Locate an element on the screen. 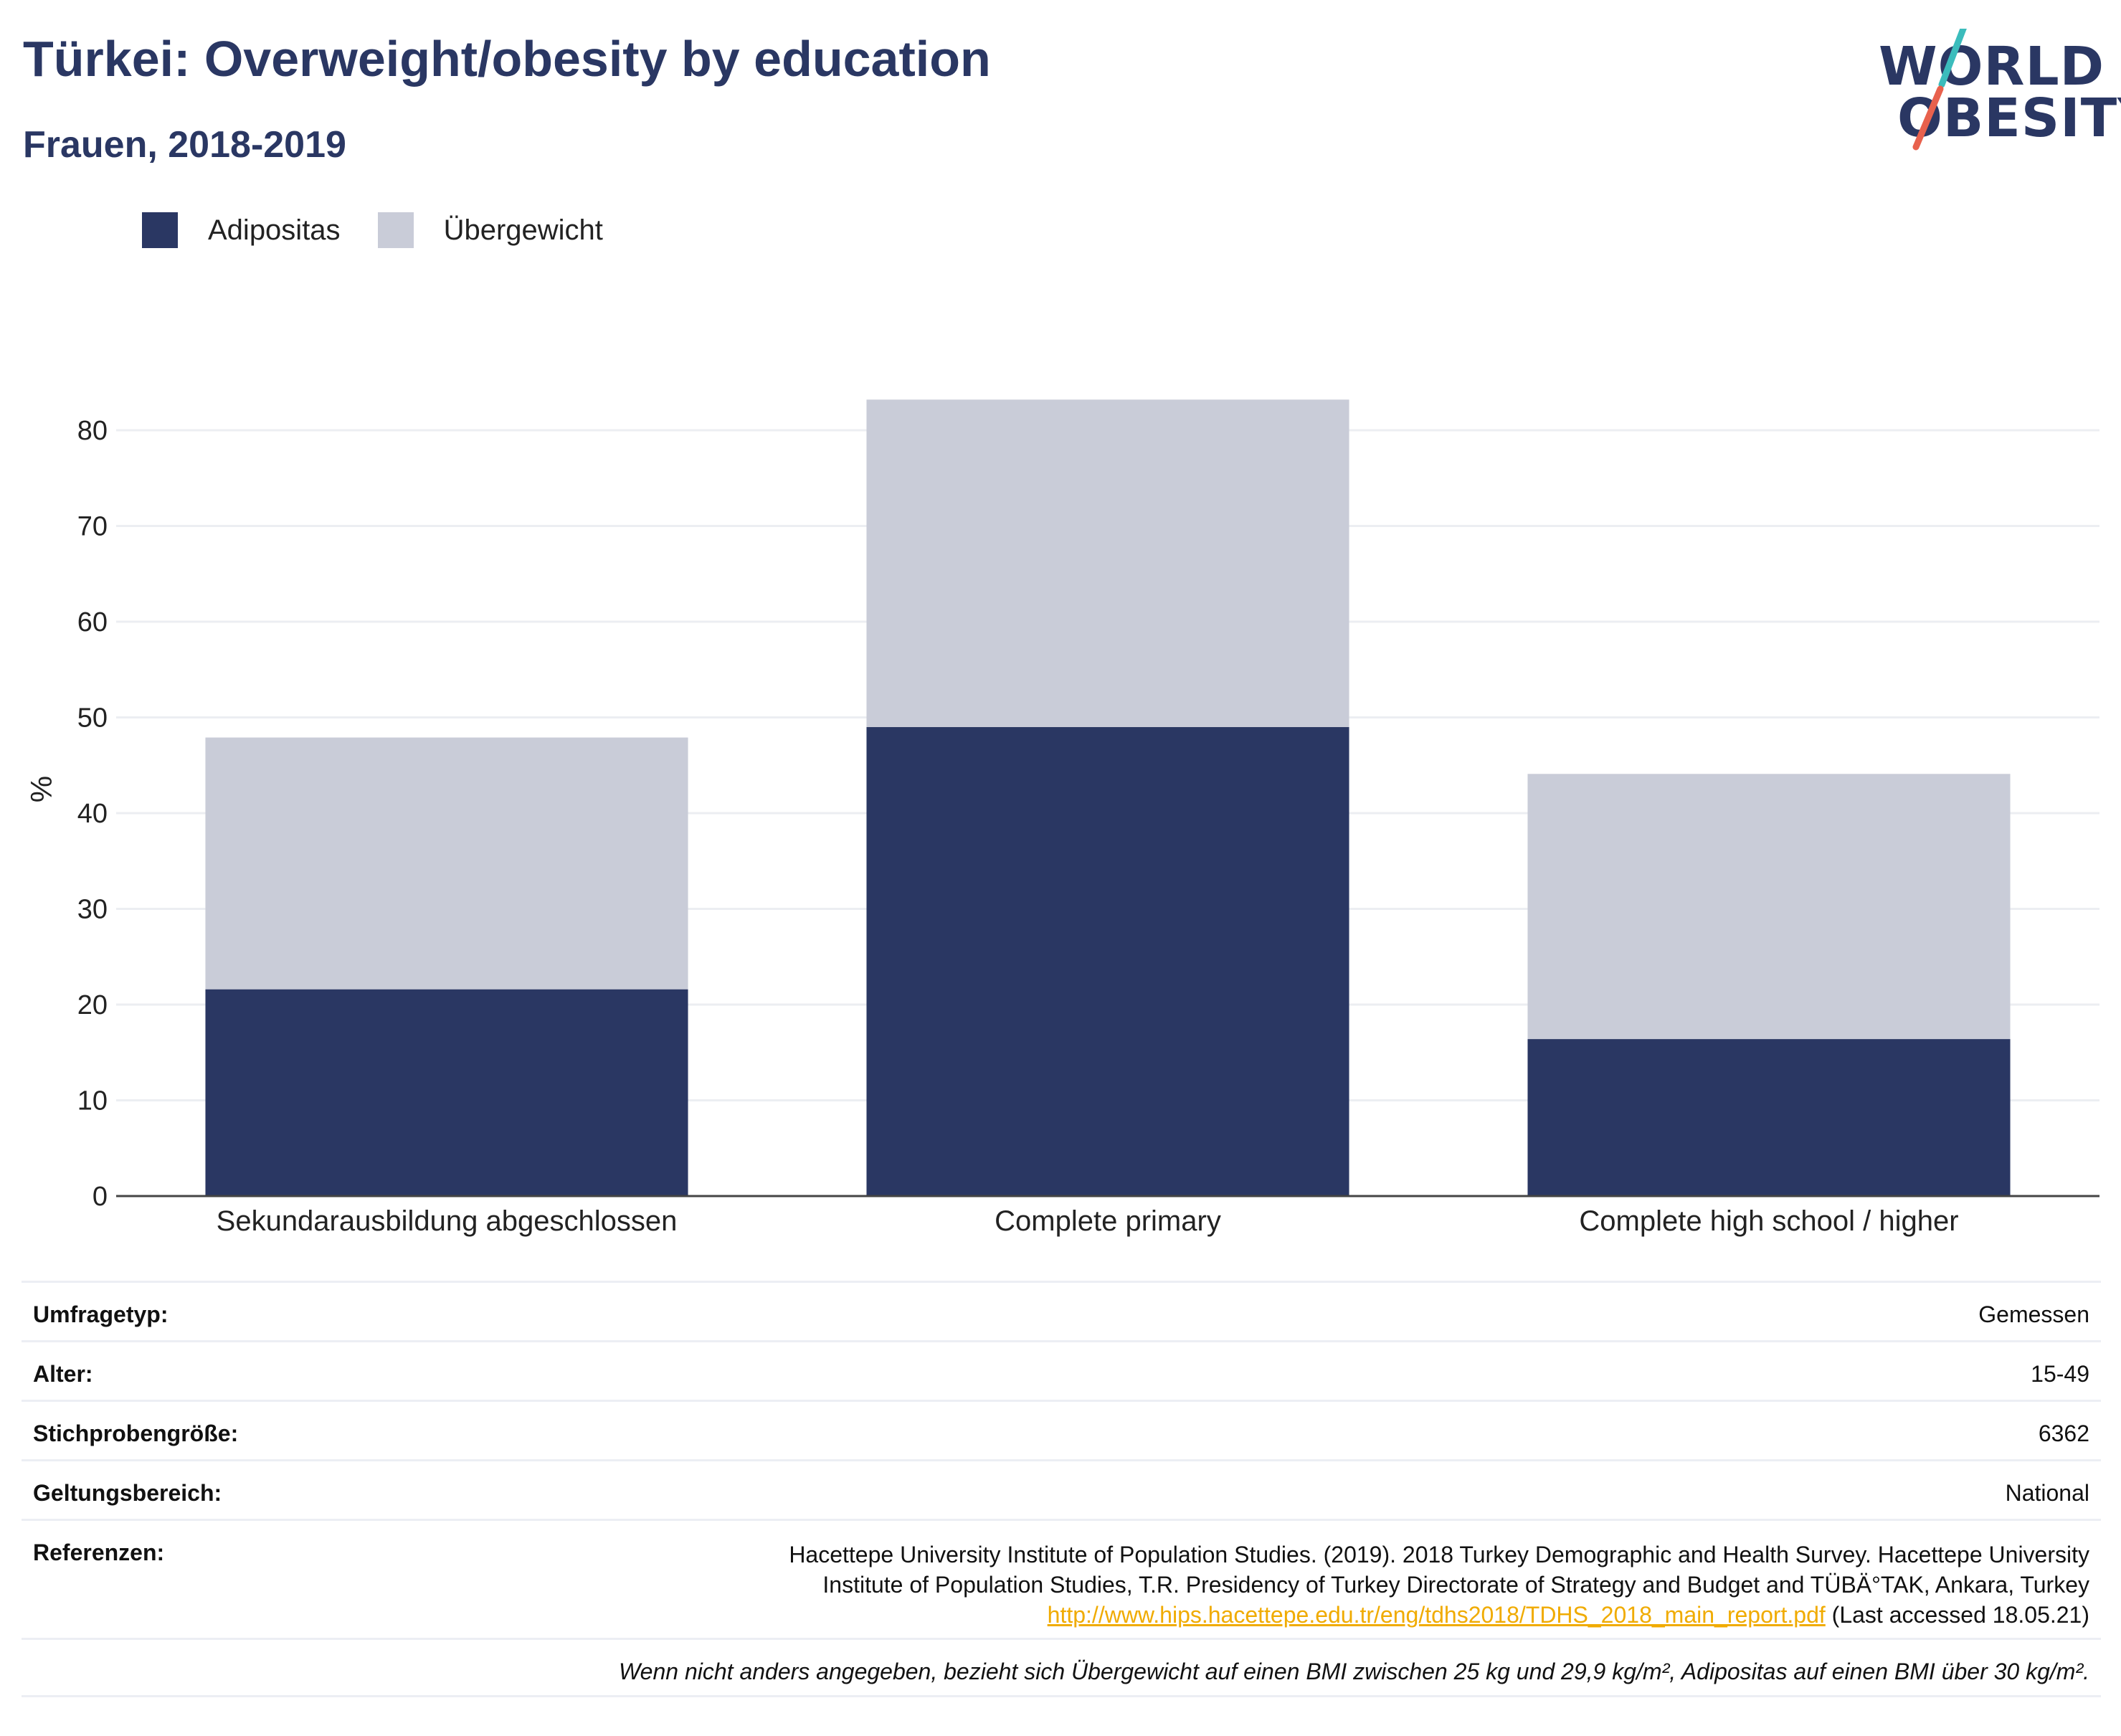 Image resolution: width=2121 pixels, height=1736 pixels. chart-legend: Adipositas Übergewicht is located at coordinates (391, 230).